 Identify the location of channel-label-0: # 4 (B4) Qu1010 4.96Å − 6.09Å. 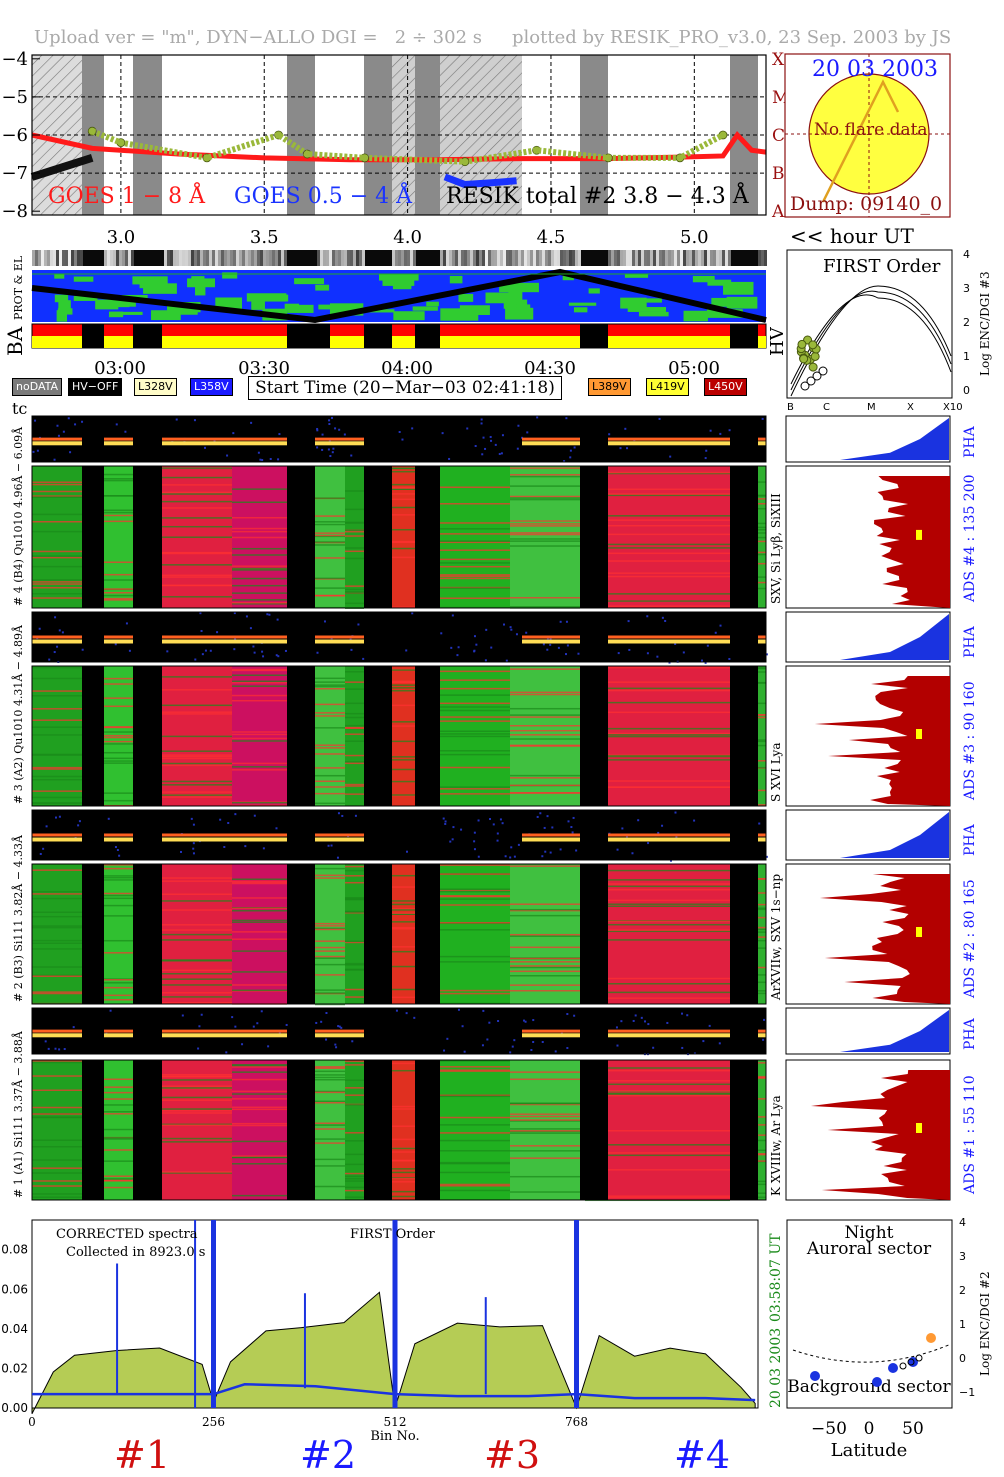
(18, 516).